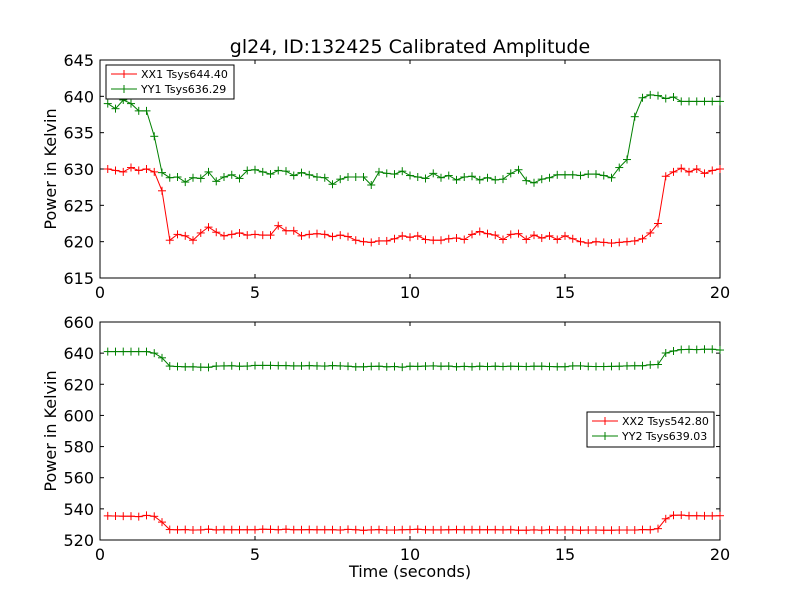 The width and height of the screenshot is (800, 604). Describe the element at coordinates (50, 430) in the screenshot. I see `y-axis-label: Power in Kelvin` at that location.